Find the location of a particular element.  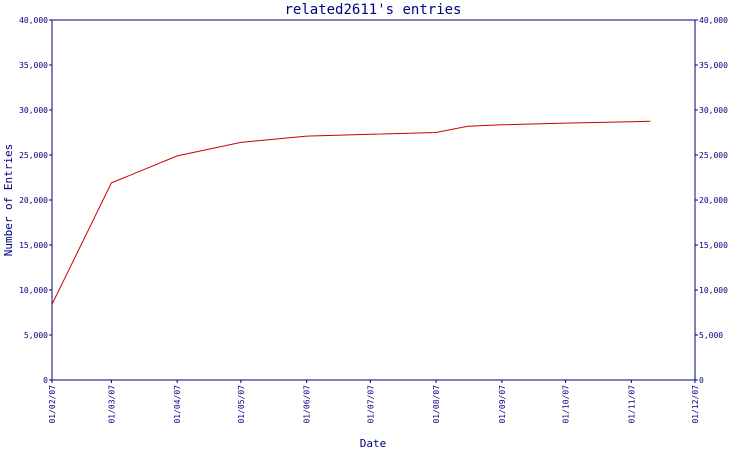

y-axis-label: Number of Entries is located at coordinates (8, 200).